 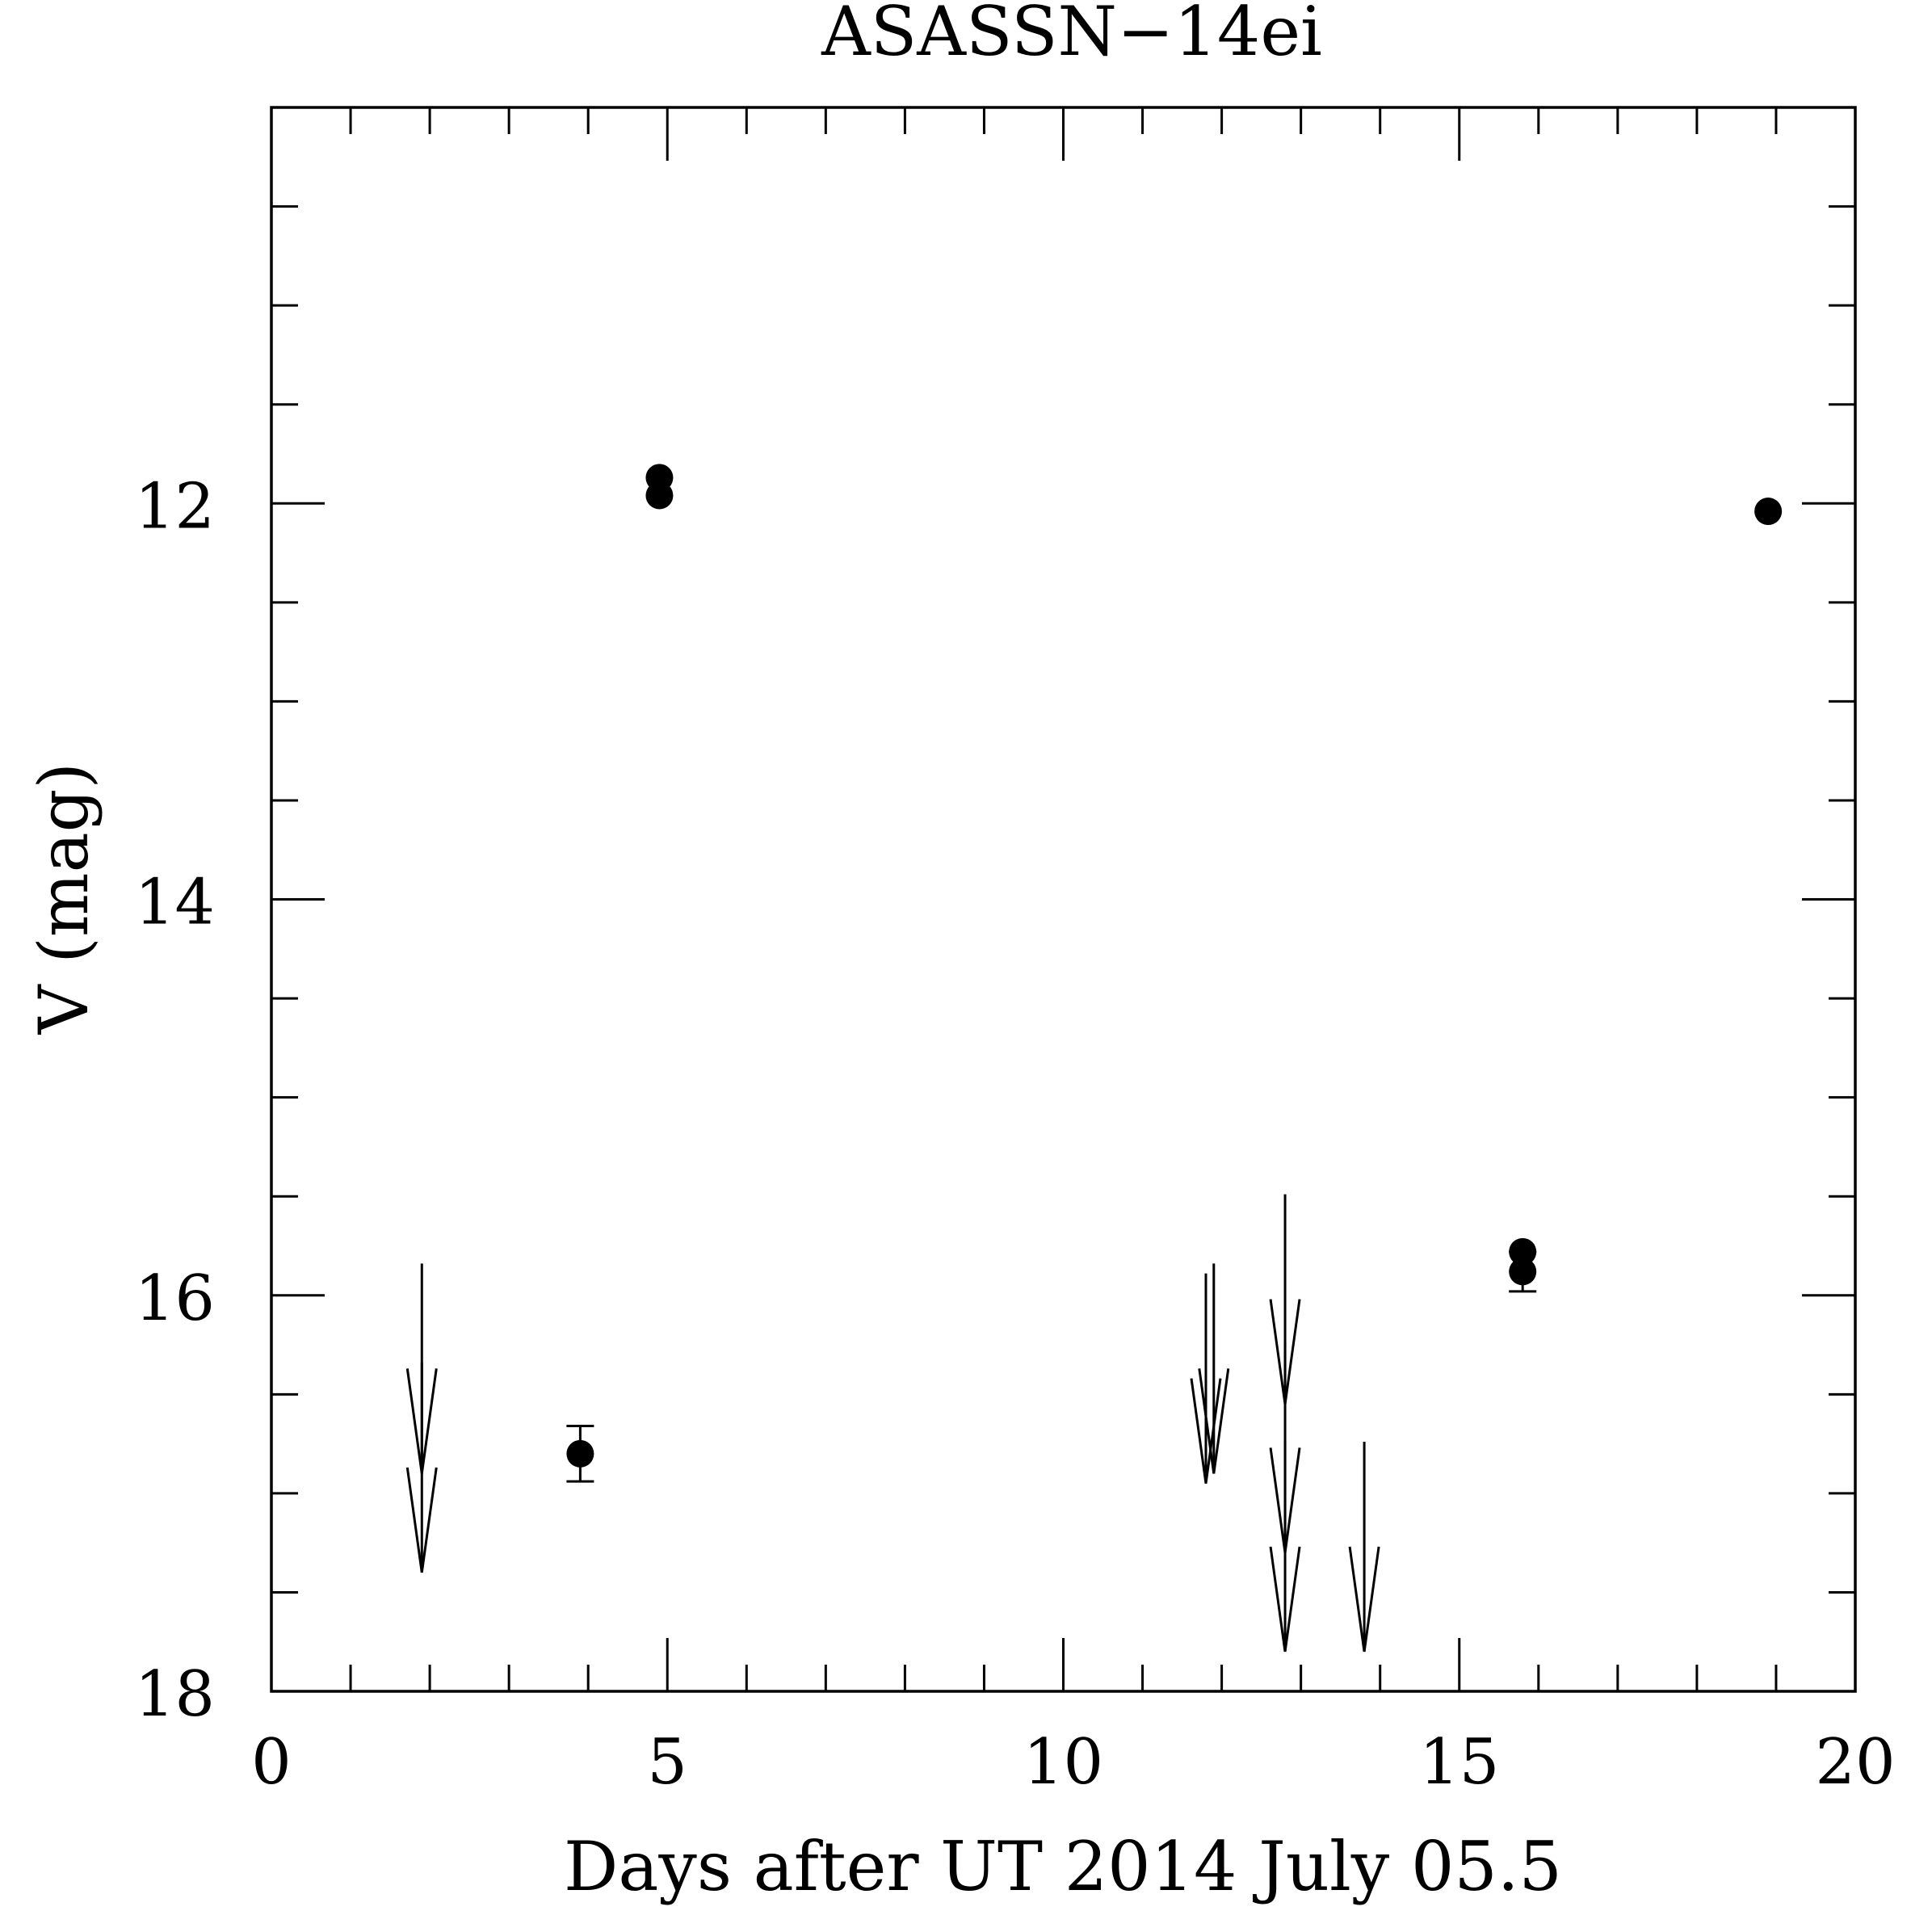 What do you see at coordinates (63, 899) in the screenshot?
I see `y-axis-label: V (mag)` at bounding box center [63, 899].